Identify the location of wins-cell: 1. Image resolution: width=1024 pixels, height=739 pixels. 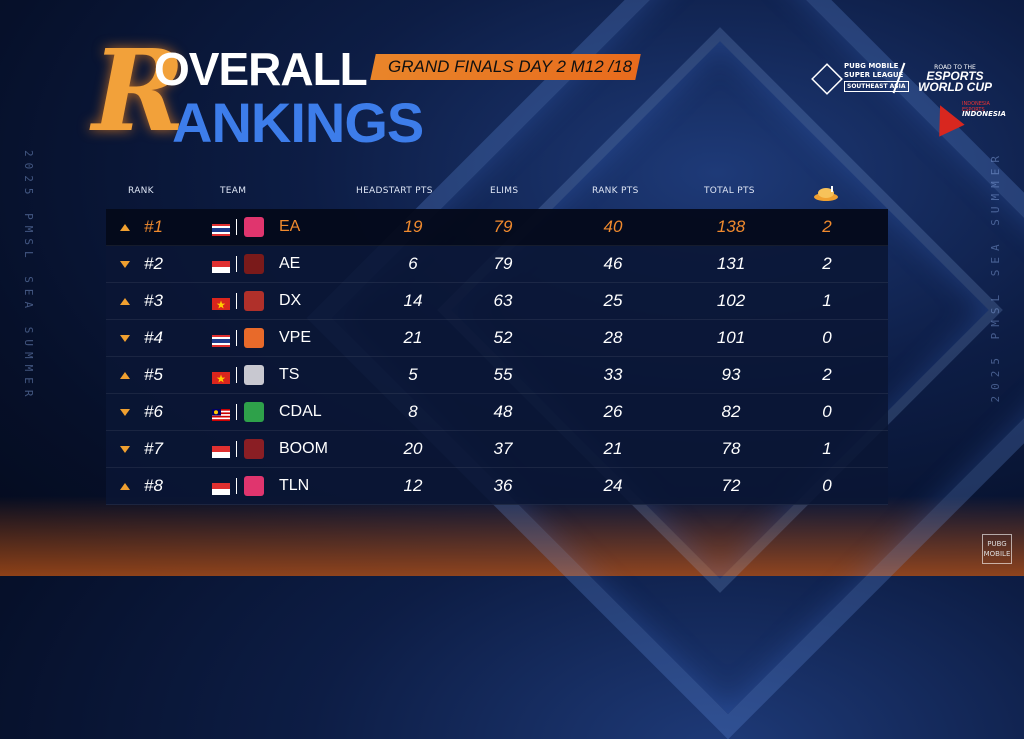
(827, 448).